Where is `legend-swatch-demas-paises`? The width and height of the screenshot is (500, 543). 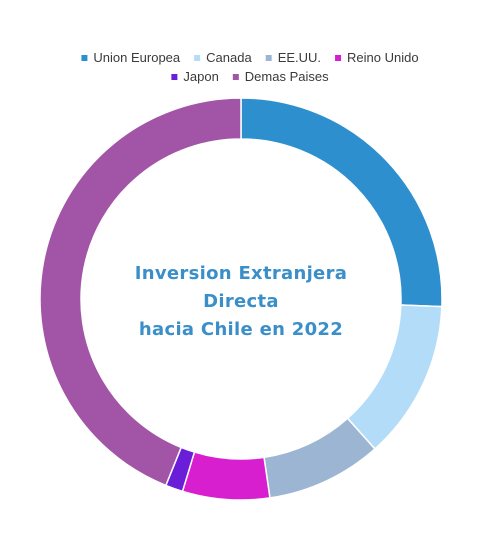 legend-swatch-demas-paises is located at coordinates (235, 77).